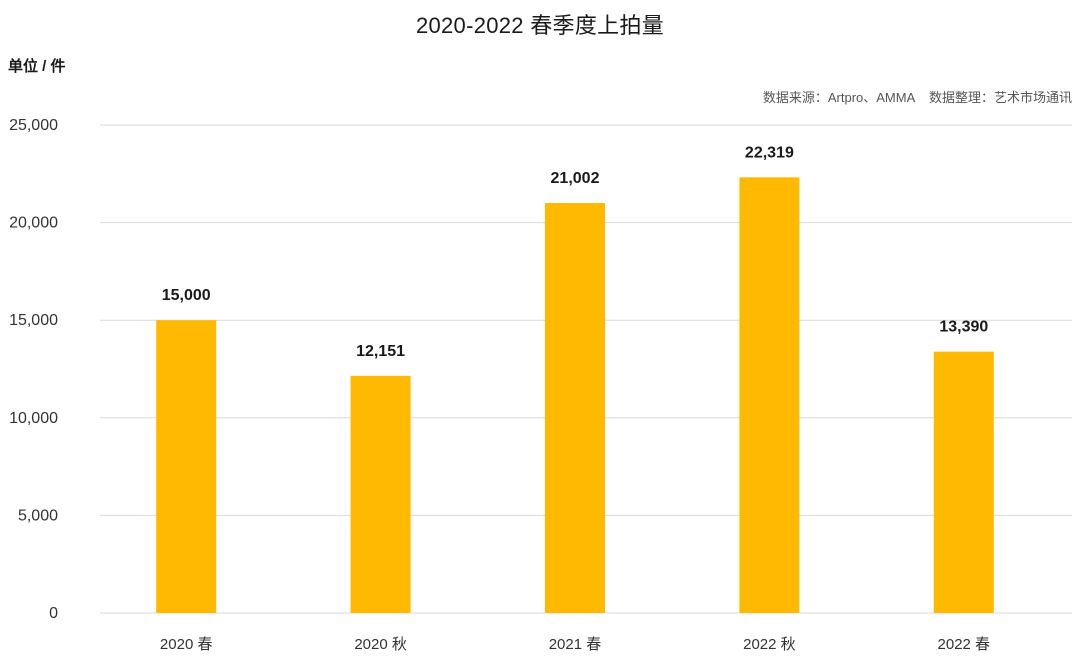 The image size is (1080, 669). I want to click on data-label: 12,151, so click(380, 351).